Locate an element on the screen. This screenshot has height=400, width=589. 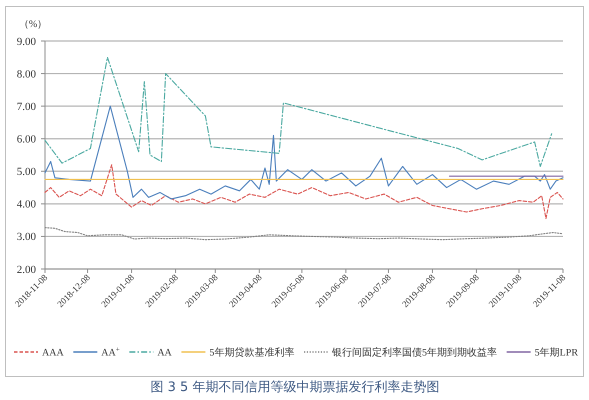
legend-label: AA is located at coordinates (165, 353).